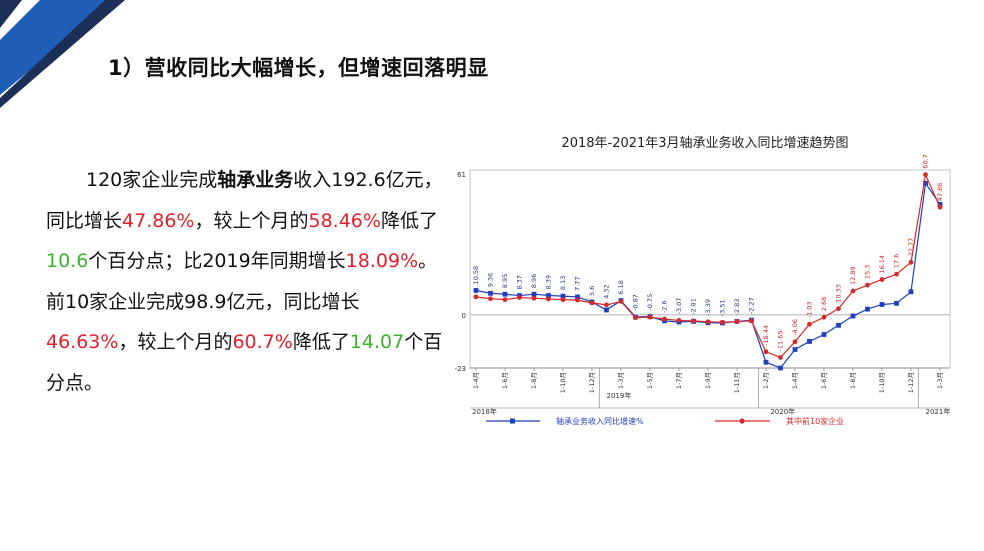  What do you see at coordinates (839, 293) in the screenshot?
I see `point-value-label: 10.33` at bounding box center [839, 293].